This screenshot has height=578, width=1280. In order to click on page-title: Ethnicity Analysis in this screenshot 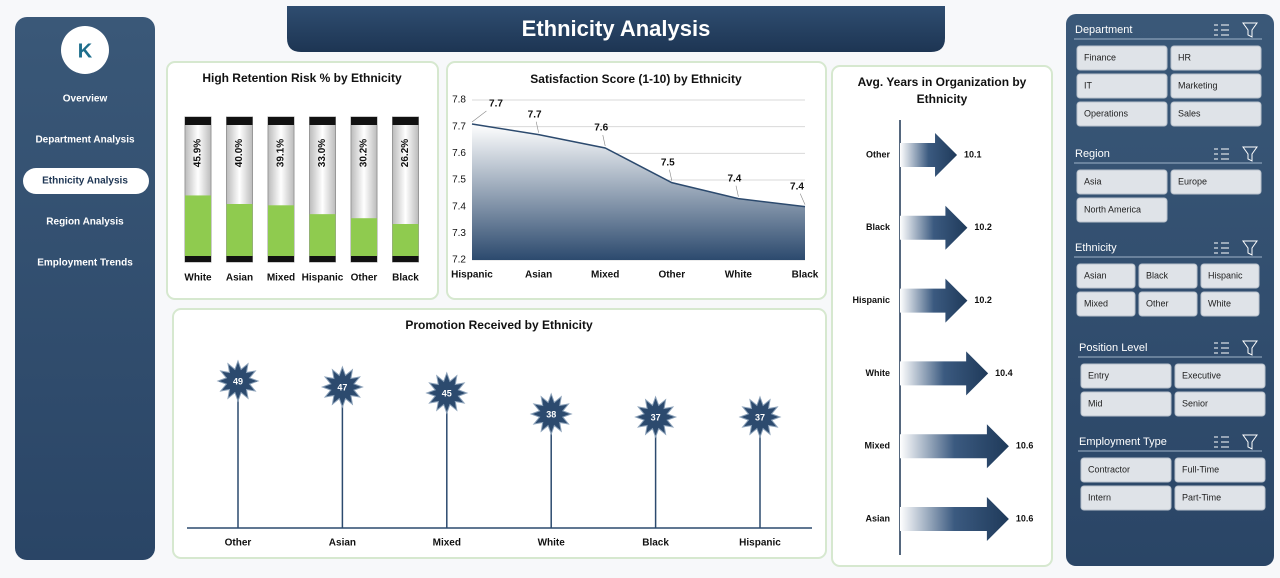, I will do `click(616, 28)`.